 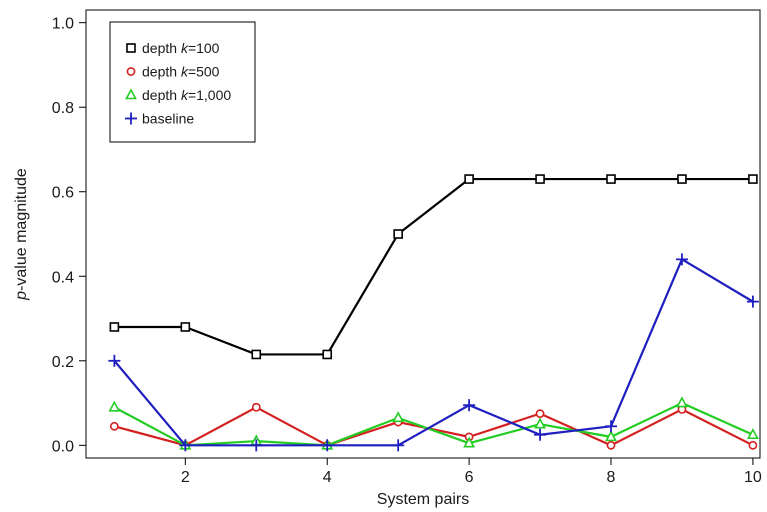 I want to click on x-tick-label: 4, so click(x=327, y=477).